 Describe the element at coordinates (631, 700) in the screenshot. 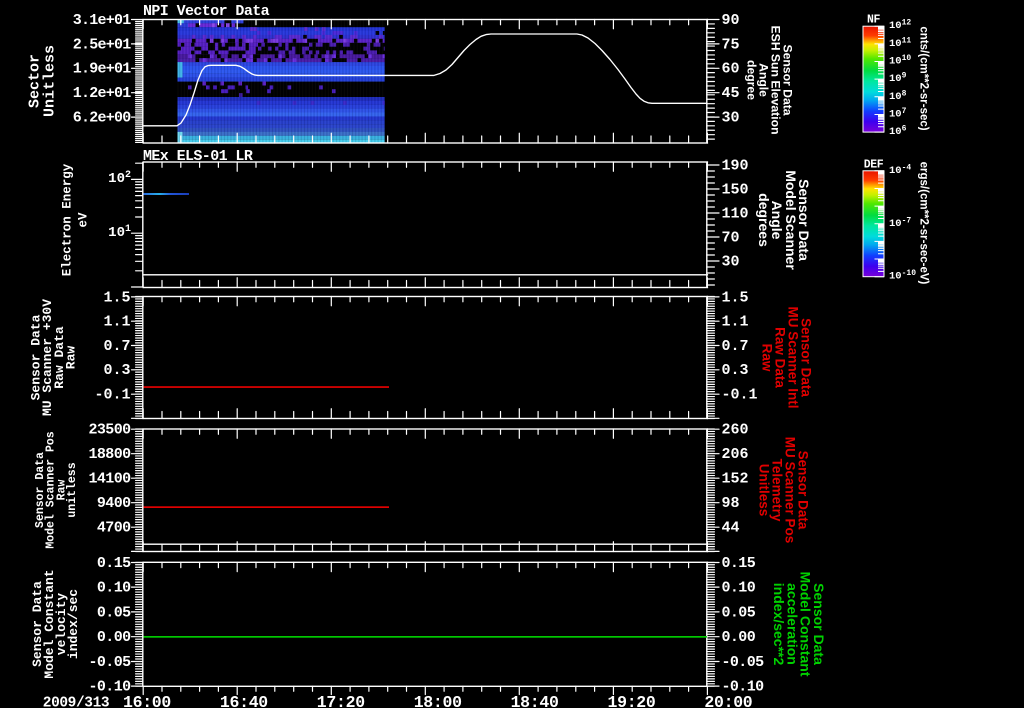

I see `svg-text: 19:20` at that location.